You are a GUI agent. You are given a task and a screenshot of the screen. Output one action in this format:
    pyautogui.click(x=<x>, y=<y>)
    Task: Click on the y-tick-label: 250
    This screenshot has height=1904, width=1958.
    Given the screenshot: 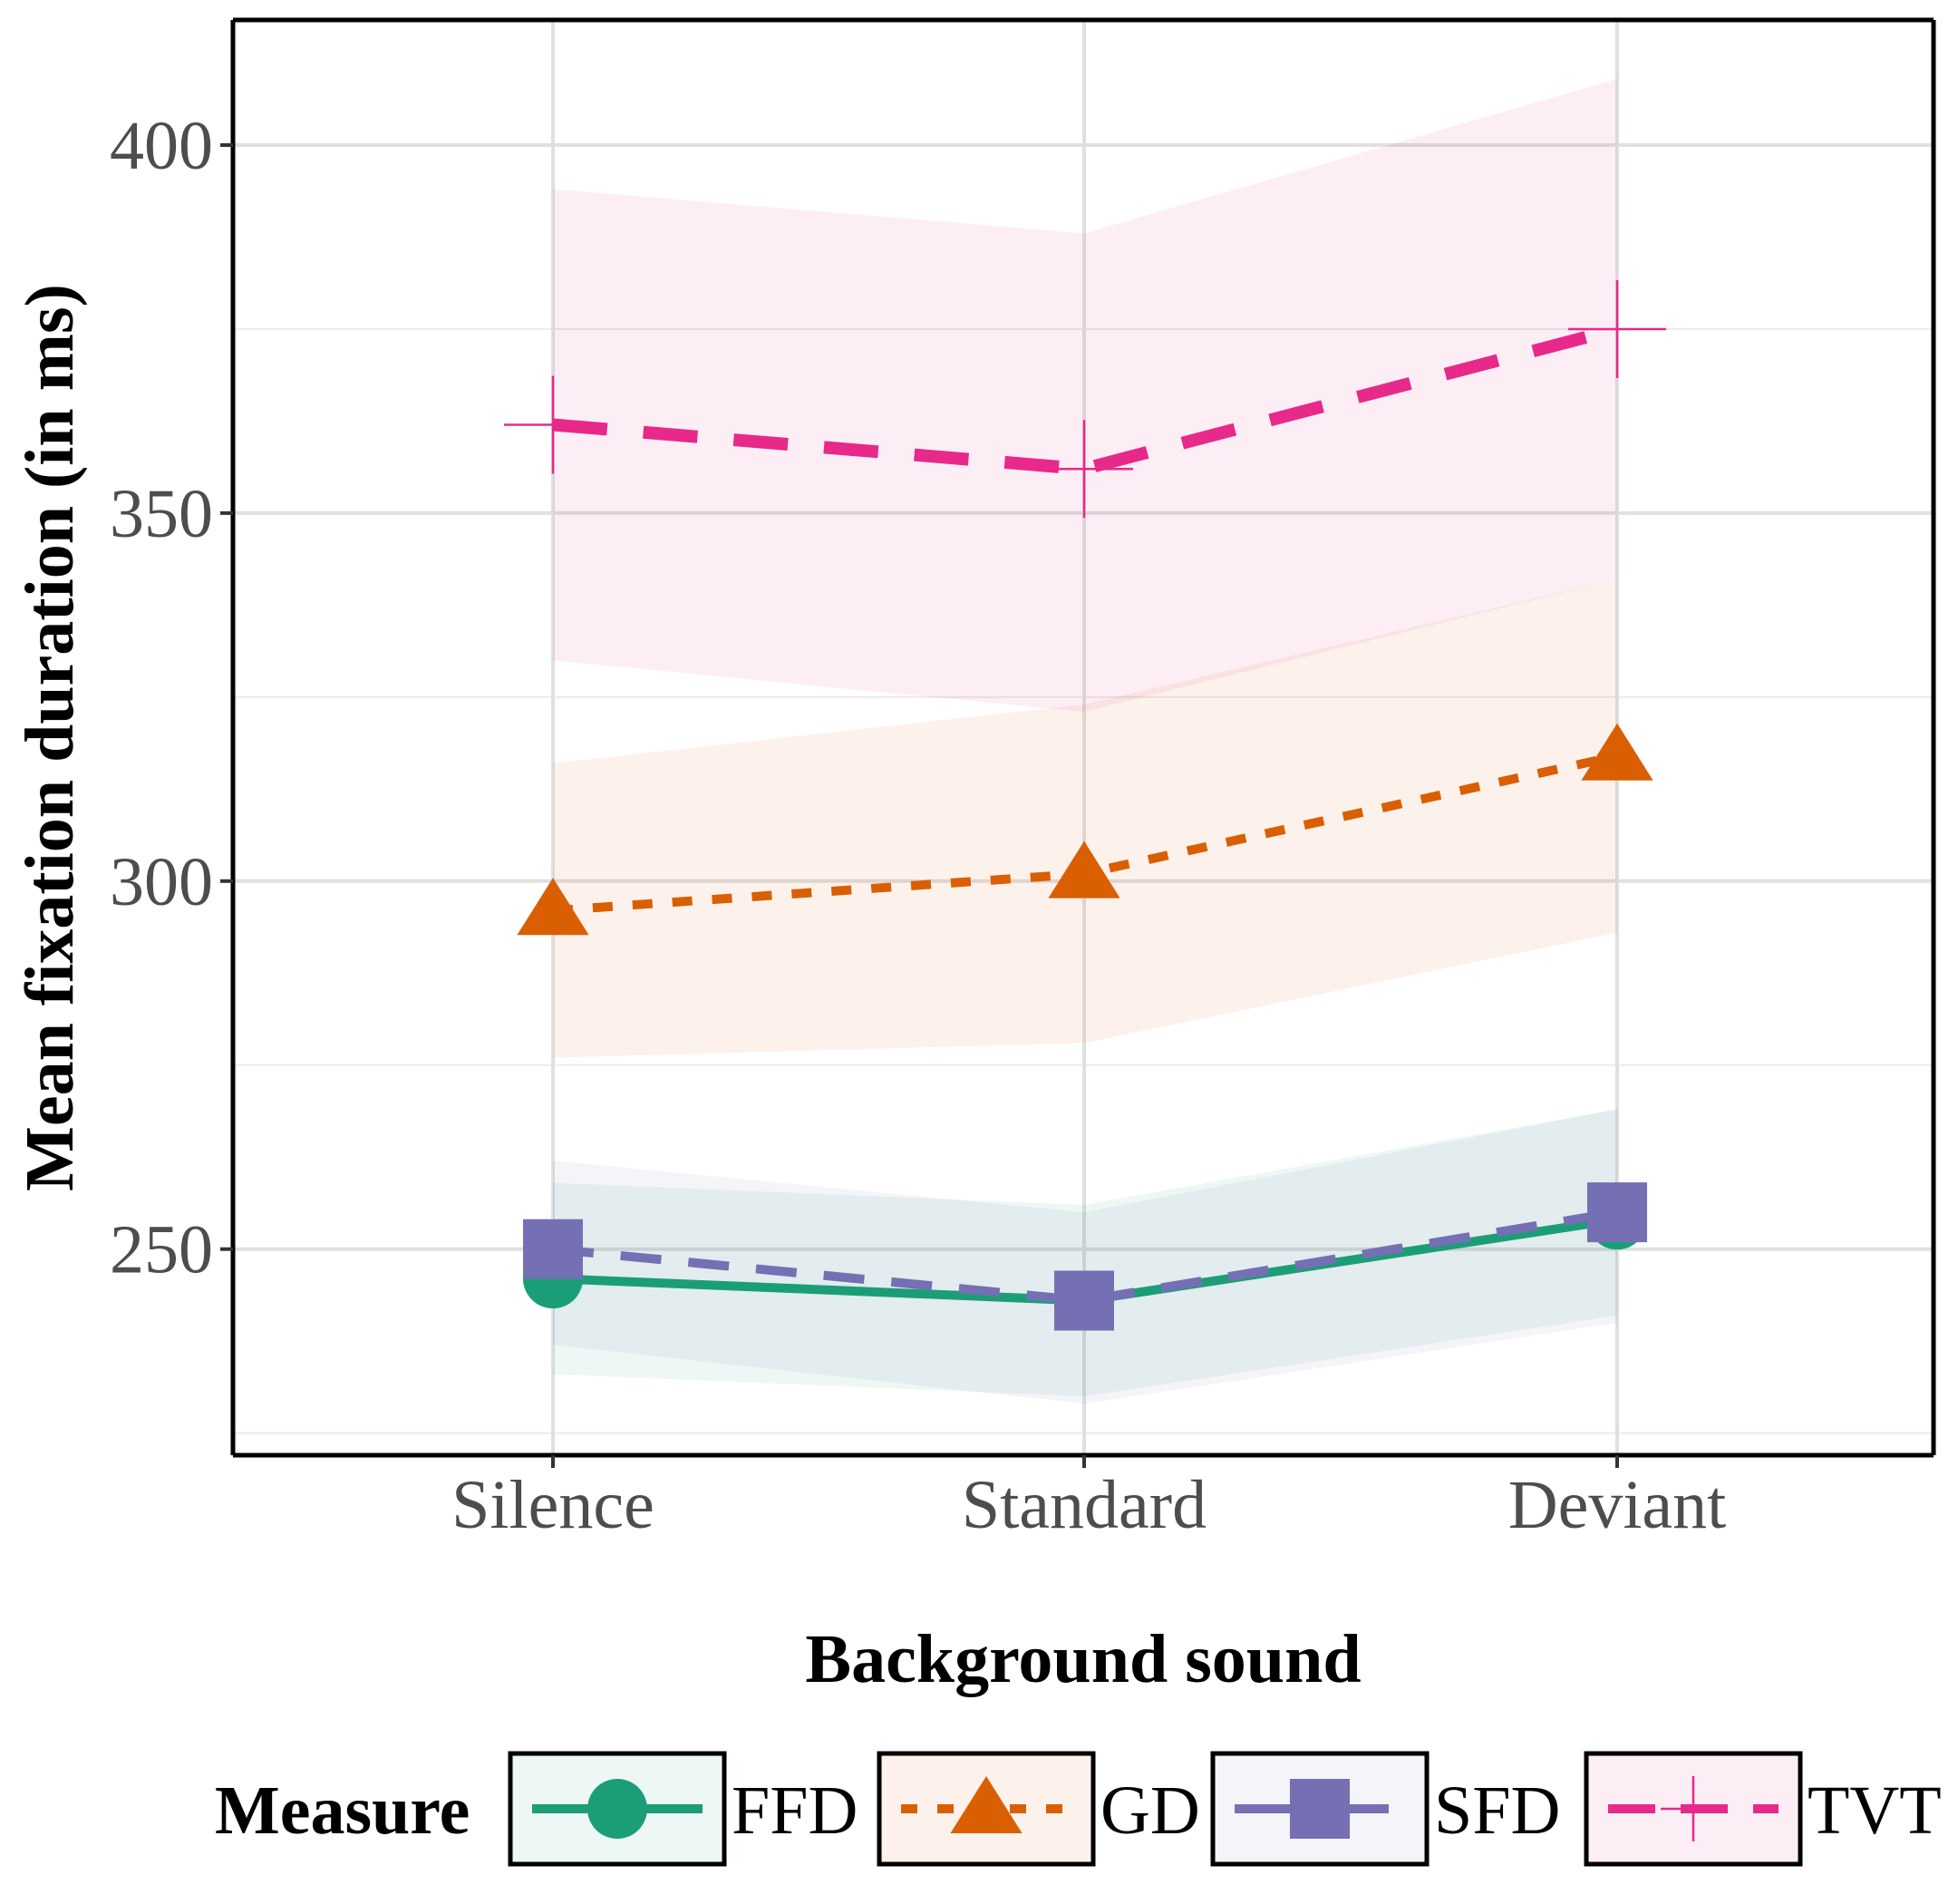 What is the action you would take?
    pyautogui.click(x=161, y=1250)
    